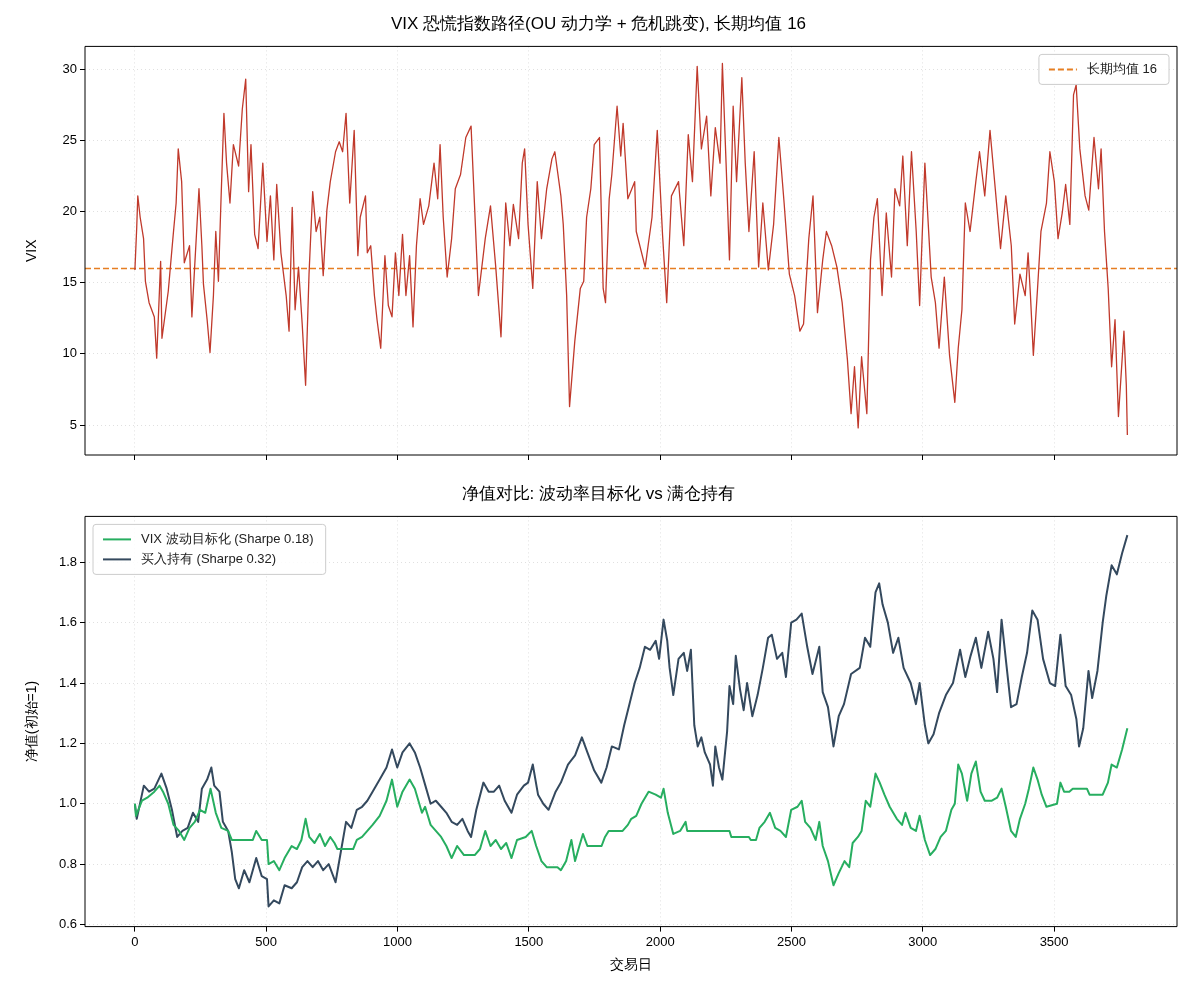 This screenshot has height=988, width=1196. Describe the element at coordinates (31, 250) in the screenshot. I see `y-axis-title: VIX` at that location.